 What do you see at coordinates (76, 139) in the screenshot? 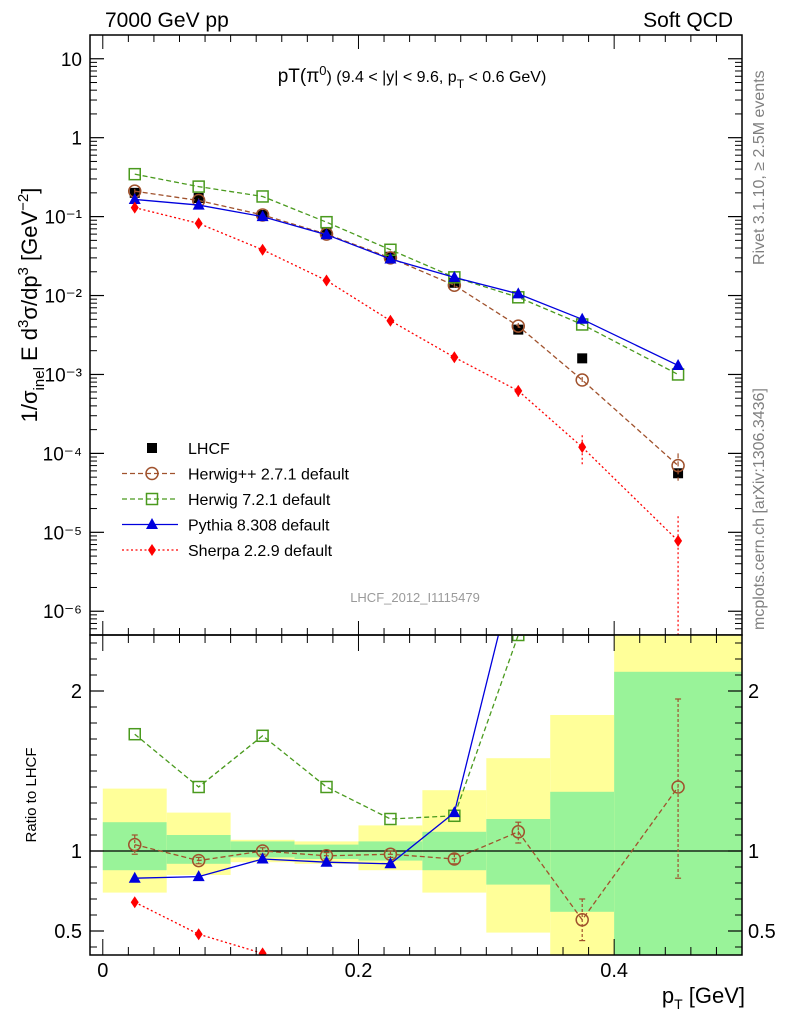
I see `main-y-tick-label: 1` at bounding box center [76, 139].